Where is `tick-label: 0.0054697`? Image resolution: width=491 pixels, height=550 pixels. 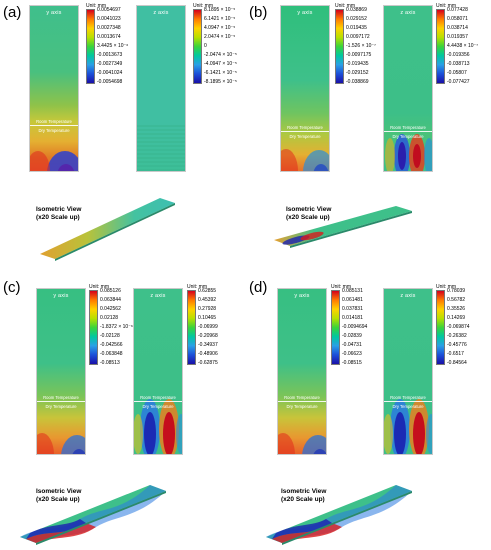 tick-label: 0.0054697 is located at coordinates (109, 10).